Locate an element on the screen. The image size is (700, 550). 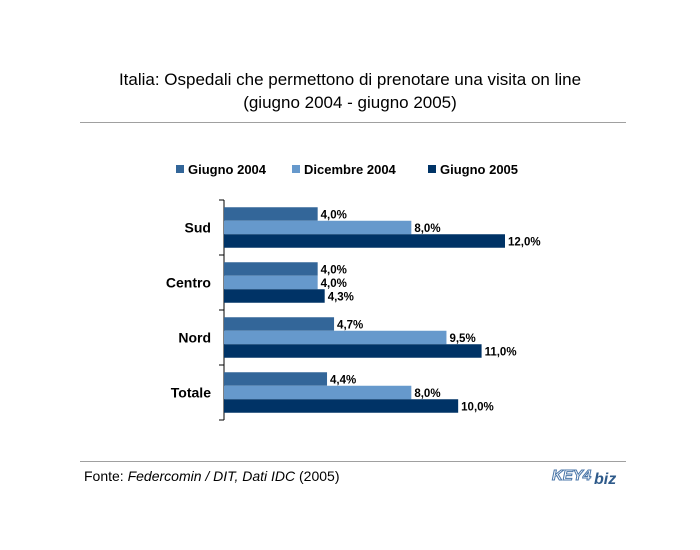
data-label-nord-series-3: 11,0% is located at coordinates (501, 352).